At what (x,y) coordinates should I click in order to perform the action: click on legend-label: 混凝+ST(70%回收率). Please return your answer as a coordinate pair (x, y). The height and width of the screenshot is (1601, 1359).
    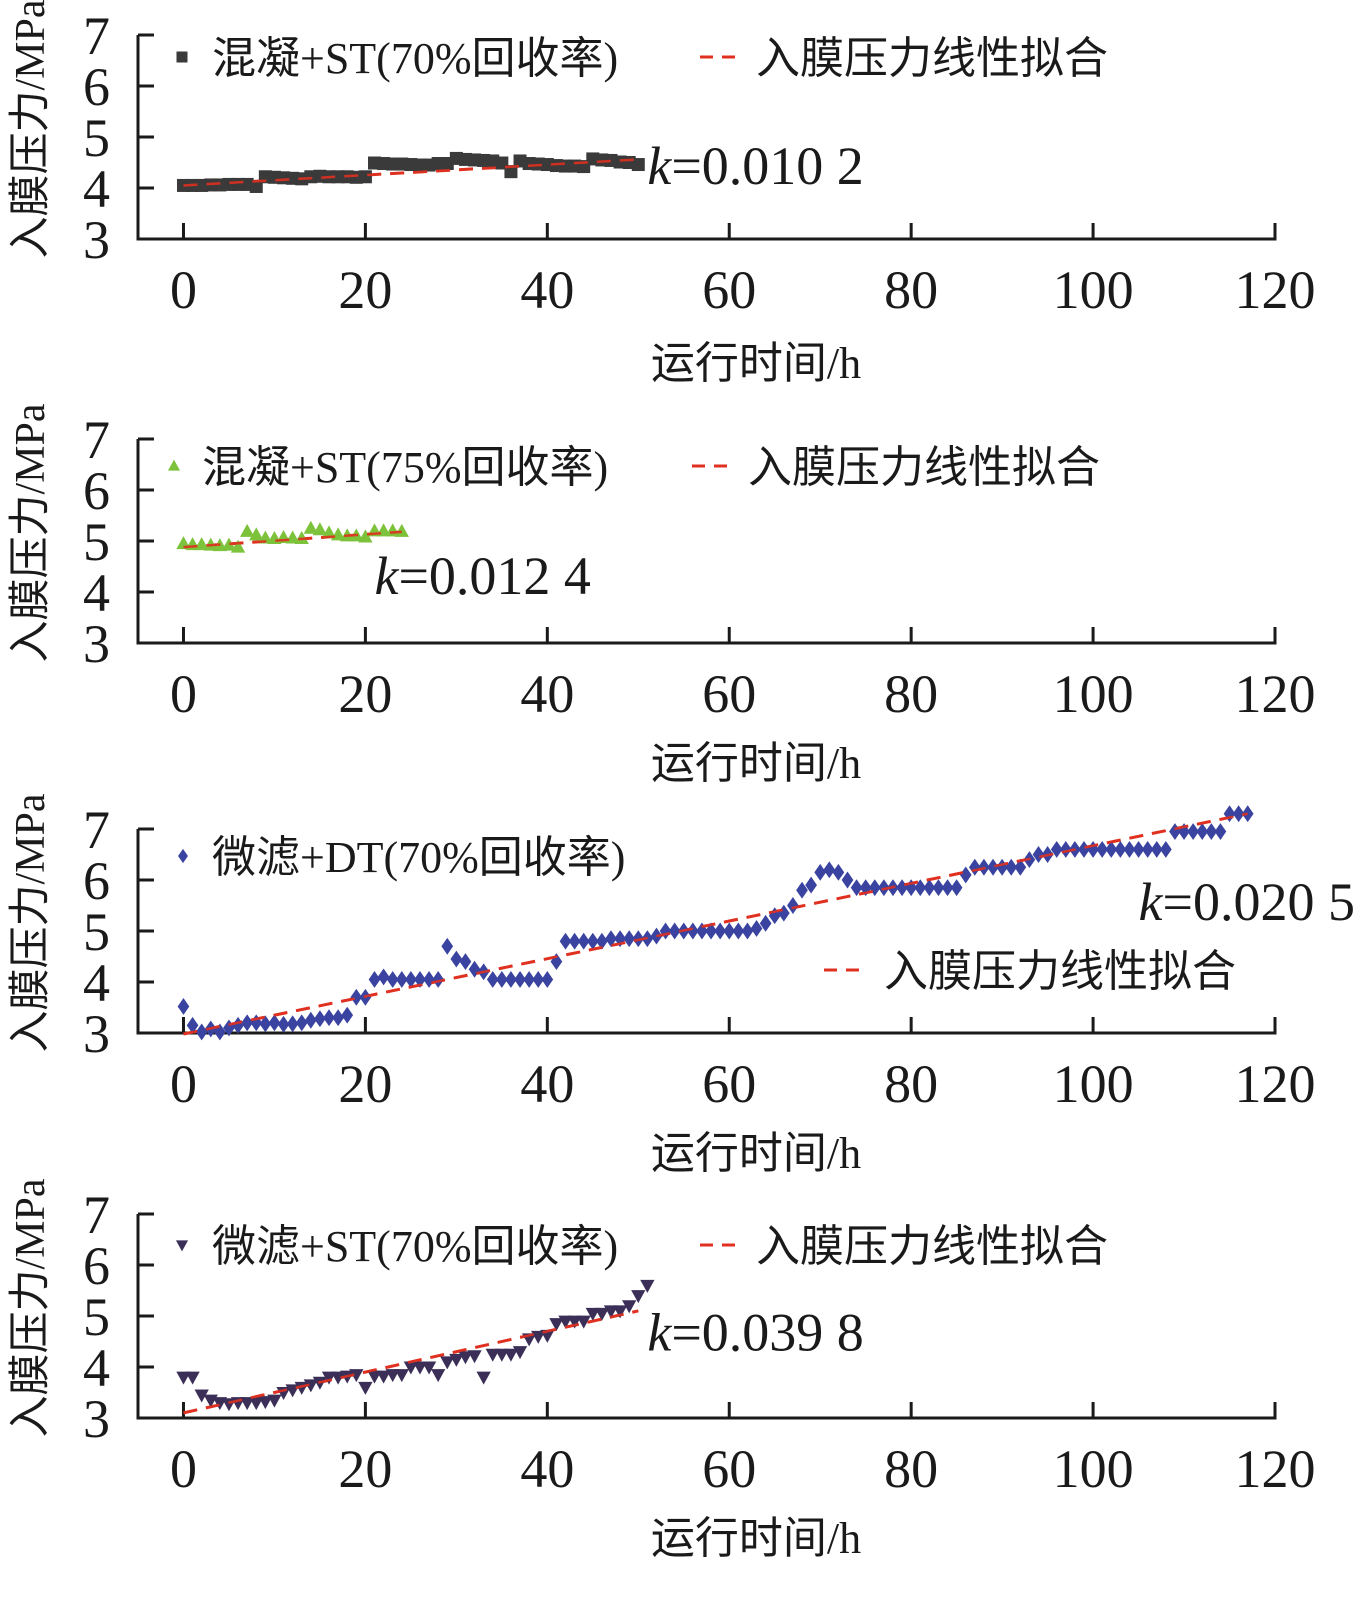
    Looking at the image, I should click on (415, 58).